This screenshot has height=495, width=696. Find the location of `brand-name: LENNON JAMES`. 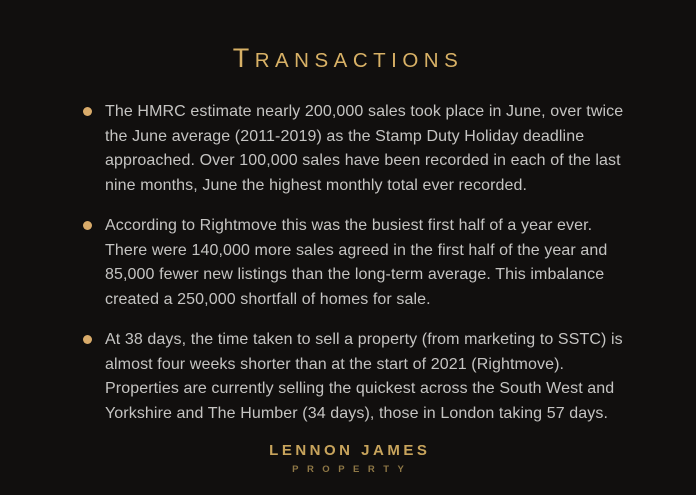

brand-name: LENNON JAMES is located at coordinates (350, 450).